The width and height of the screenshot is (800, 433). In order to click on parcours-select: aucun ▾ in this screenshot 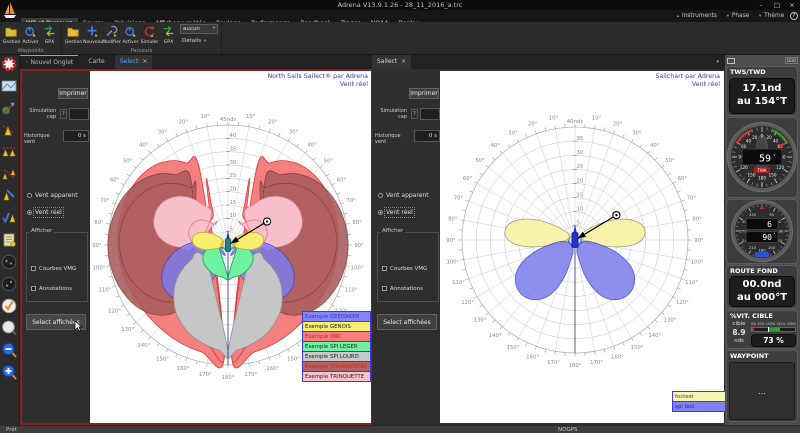, I will do `click(199, 29)`.